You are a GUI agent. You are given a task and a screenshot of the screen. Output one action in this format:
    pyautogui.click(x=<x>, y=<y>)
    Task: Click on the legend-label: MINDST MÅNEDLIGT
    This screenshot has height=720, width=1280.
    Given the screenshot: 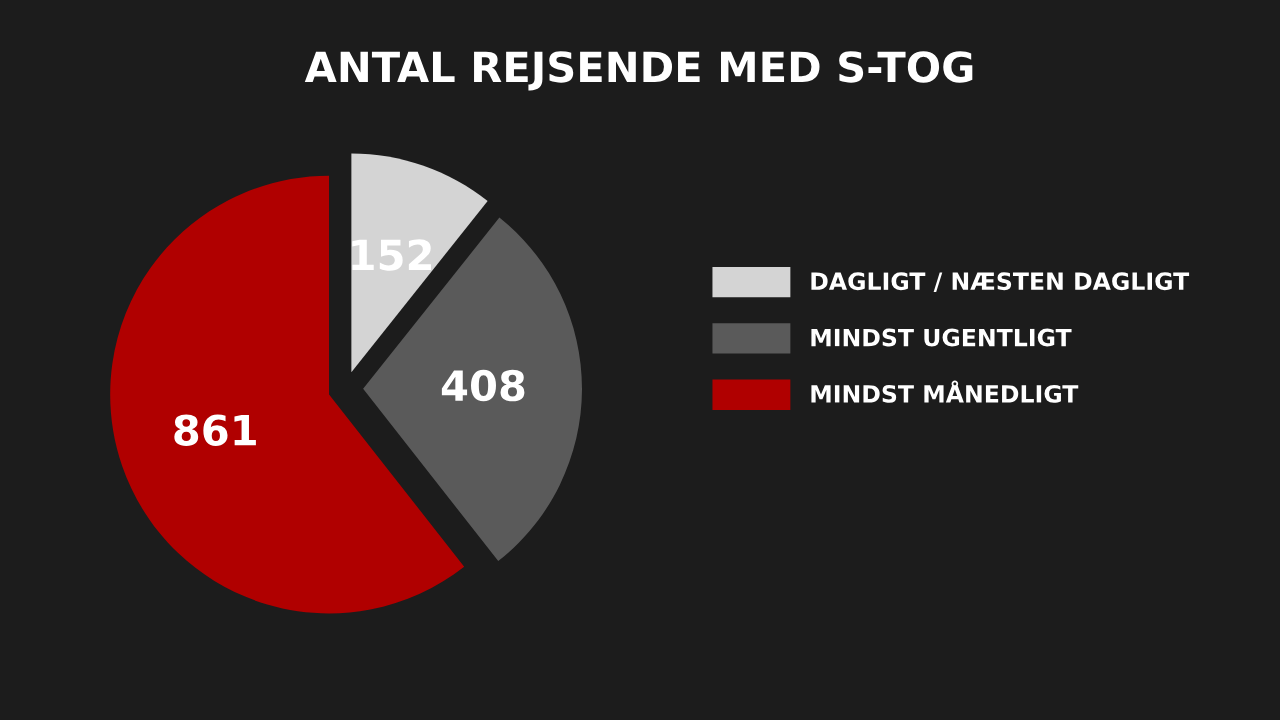 What is the action you would take?
    pyautogui.click(x=945, y=391)
    